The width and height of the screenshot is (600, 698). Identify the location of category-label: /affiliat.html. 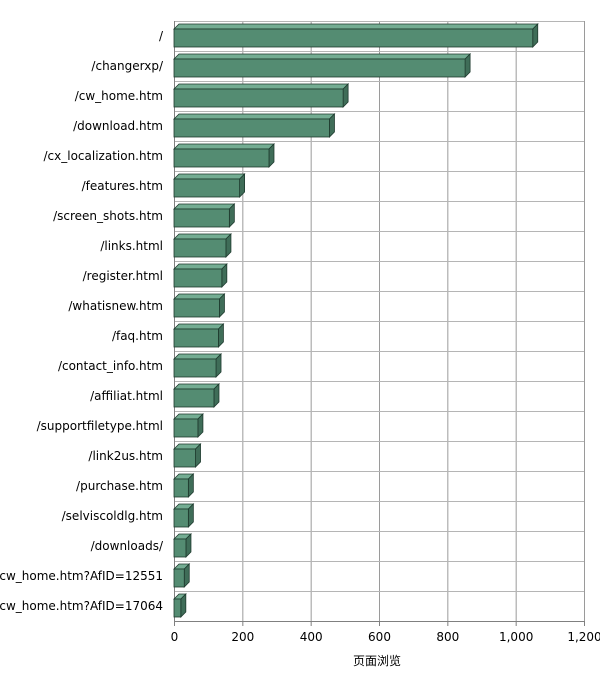
(126, 396).